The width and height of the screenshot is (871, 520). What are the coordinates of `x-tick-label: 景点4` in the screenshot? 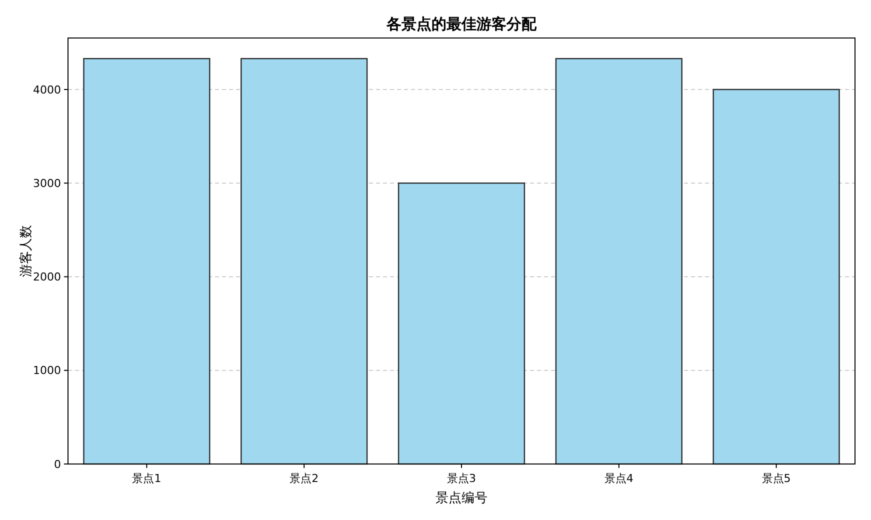 It's located at (619, 478).